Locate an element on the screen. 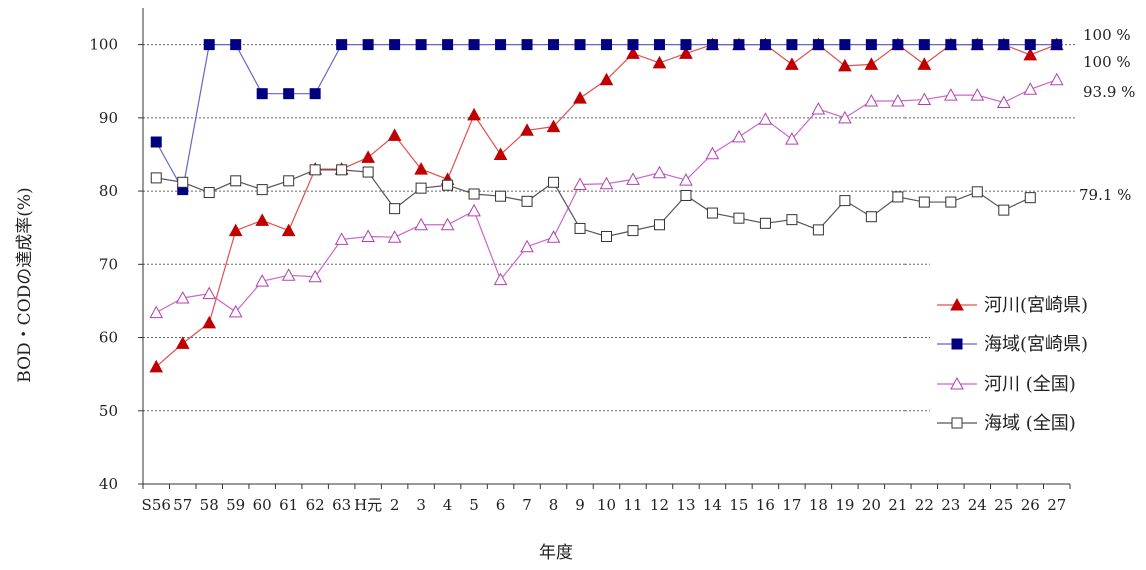  x-tick-label: 22 is located at coordinates (924, 505).